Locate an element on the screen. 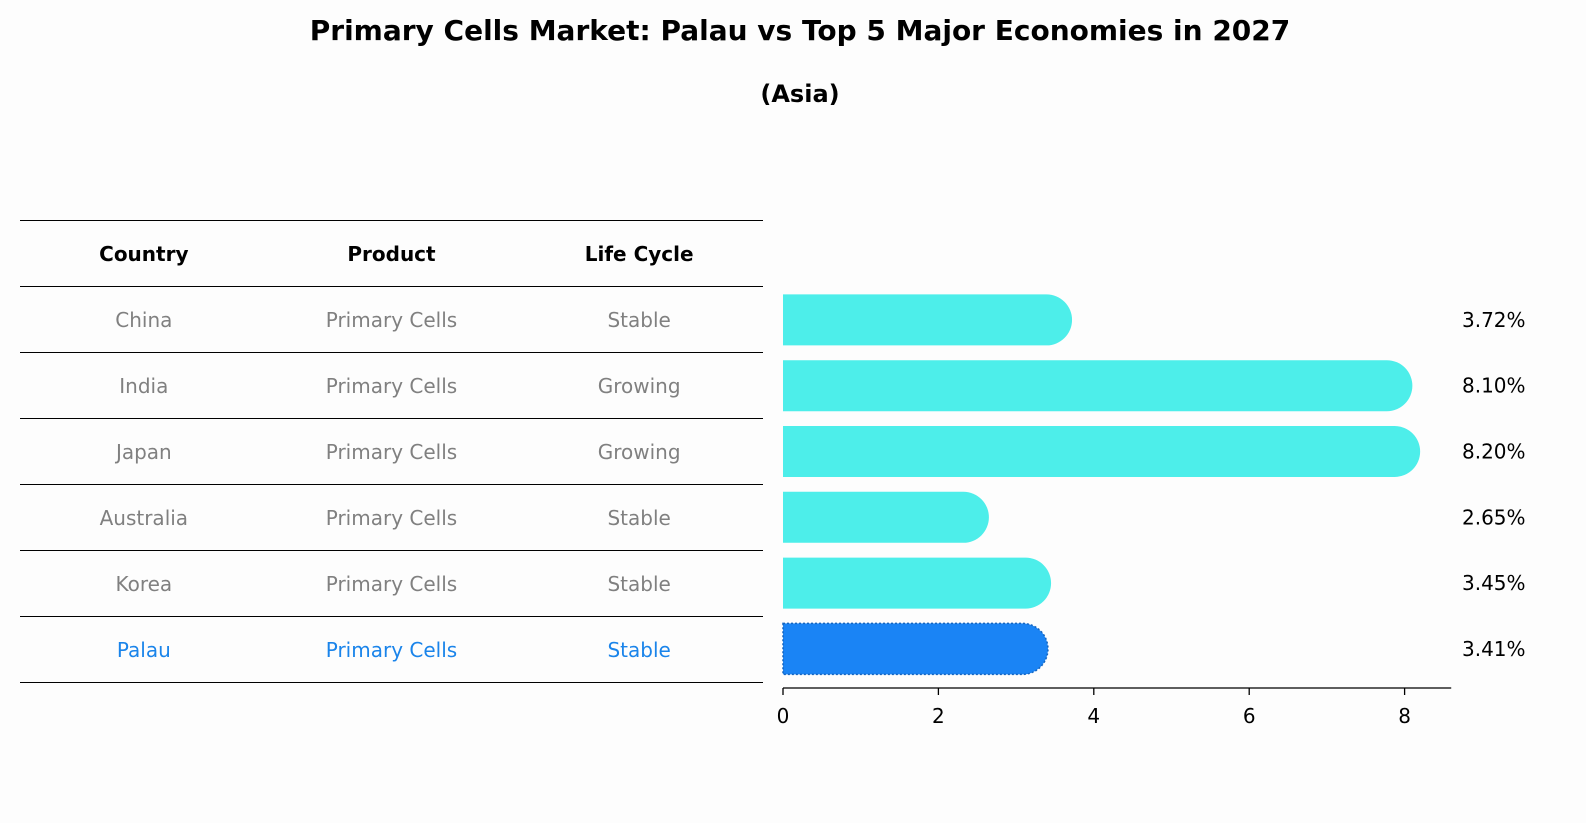 The width and height of the screenshot is (1586, 823). x-tick-label: 8 is located at coordinates (1404, 716).